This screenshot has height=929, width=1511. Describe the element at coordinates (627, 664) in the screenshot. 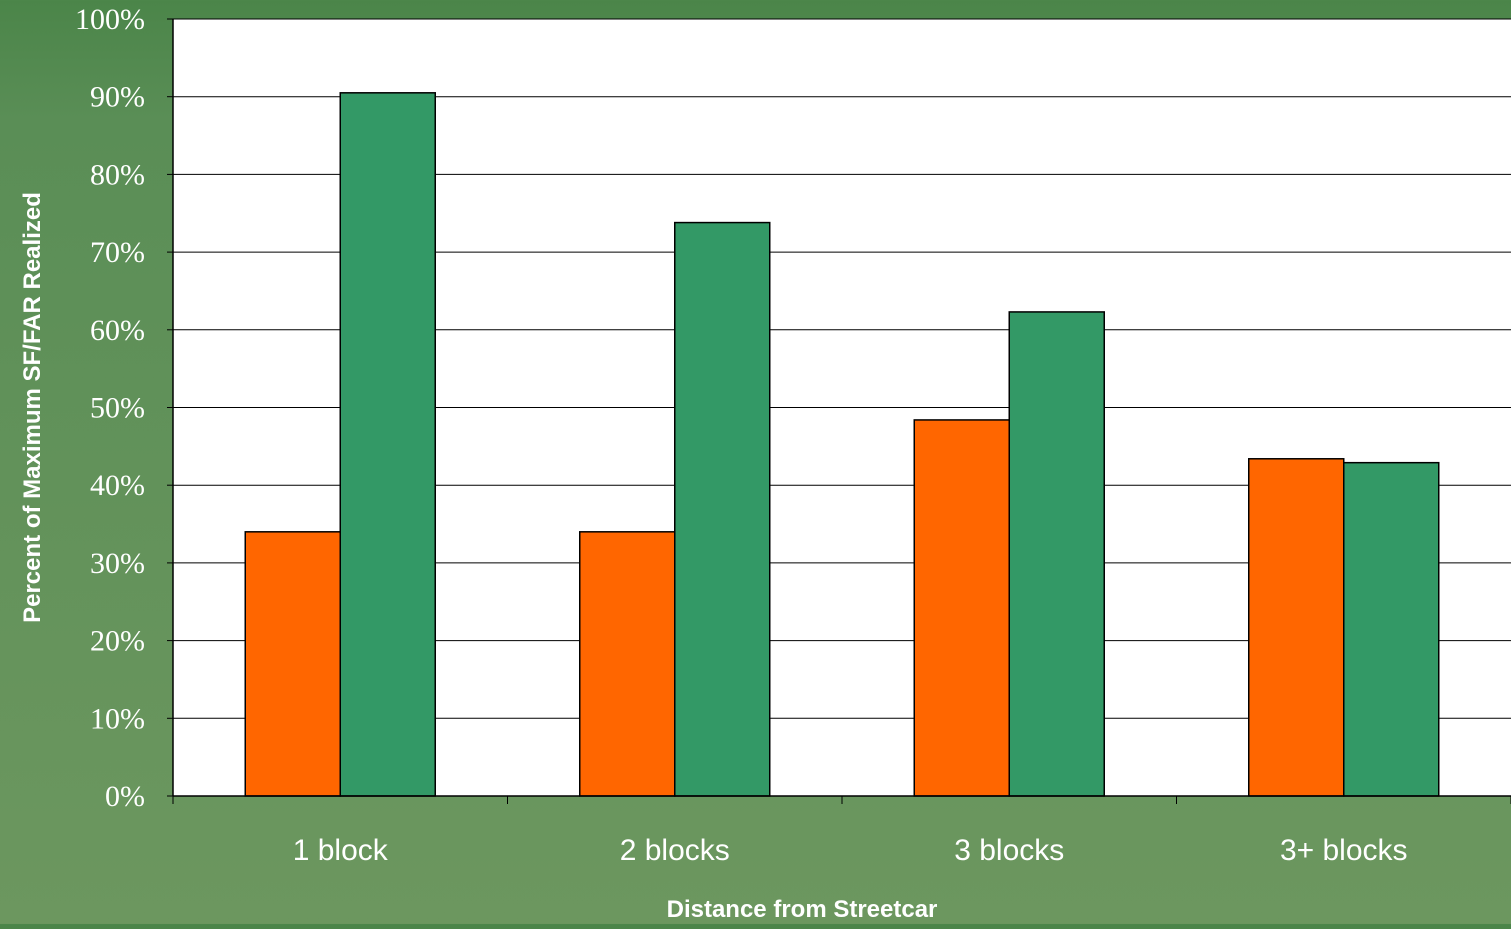

I see `bar-series-1-2-blocks` at that location.